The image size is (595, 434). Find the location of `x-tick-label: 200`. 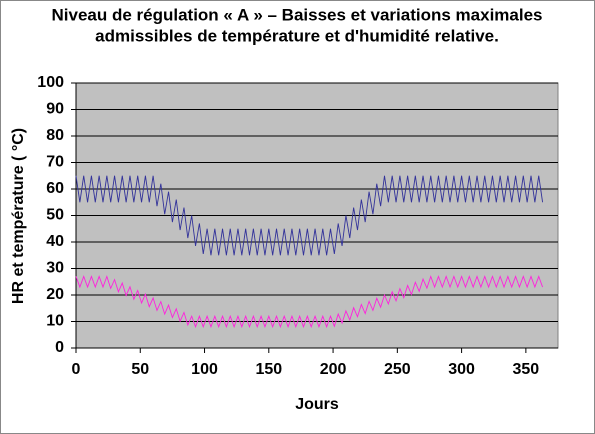

x-tick-label: 200 is located at coordinates (333, 369).